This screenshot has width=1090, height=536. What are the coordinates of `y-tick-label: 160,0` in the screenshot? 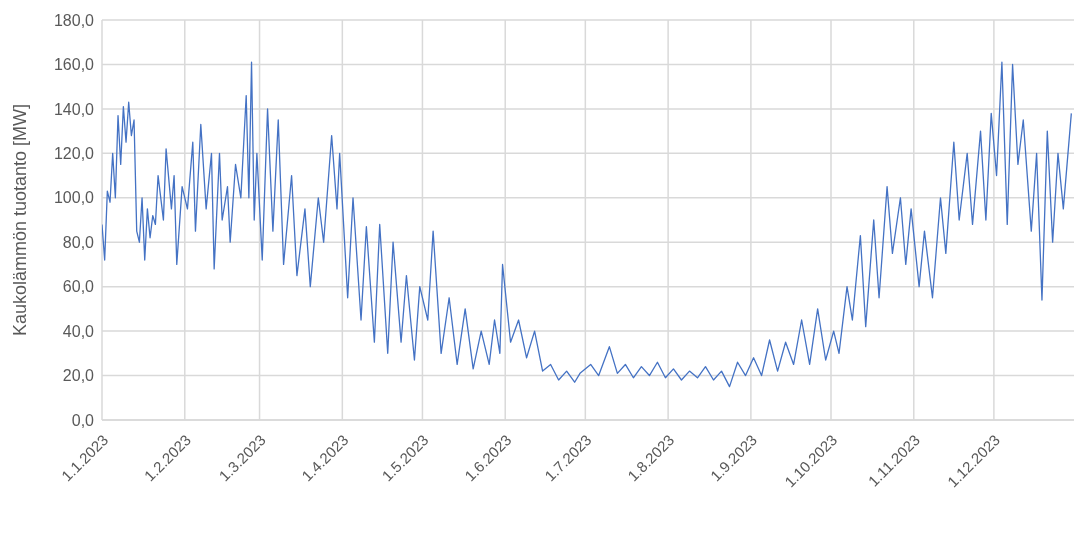 It's located at (74, 65).